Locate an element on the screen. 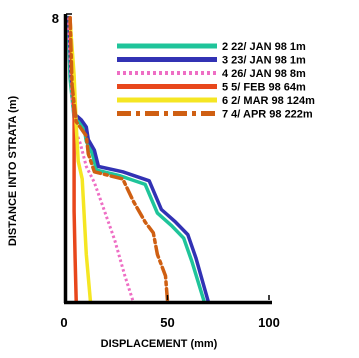 The width and height of the screenshot is (359, 358). x-tick-label: 100 is located at coordinates (269, 322).